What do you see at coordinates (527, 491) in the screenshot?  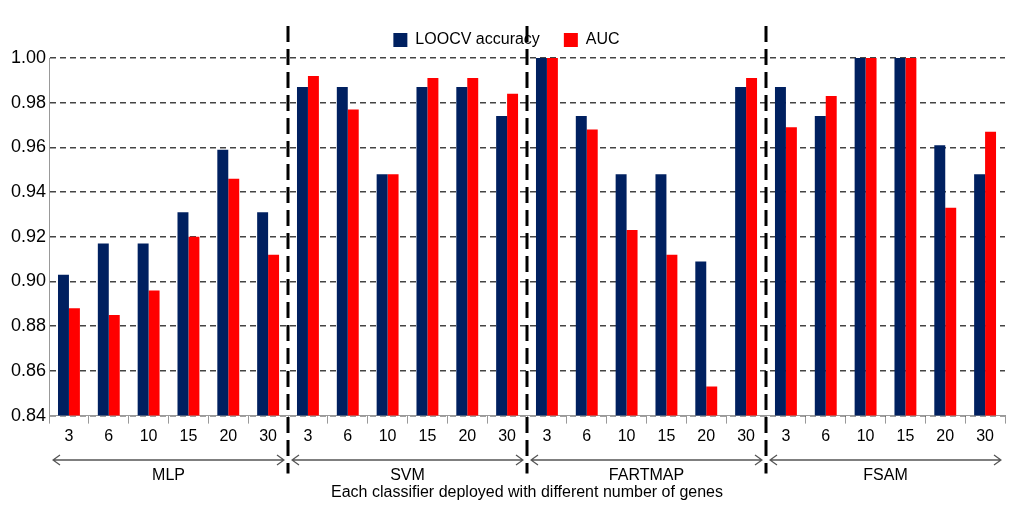 I see `x-axis-title: Each classifier deployed with different number of genes` at bounding box center [527, 491].